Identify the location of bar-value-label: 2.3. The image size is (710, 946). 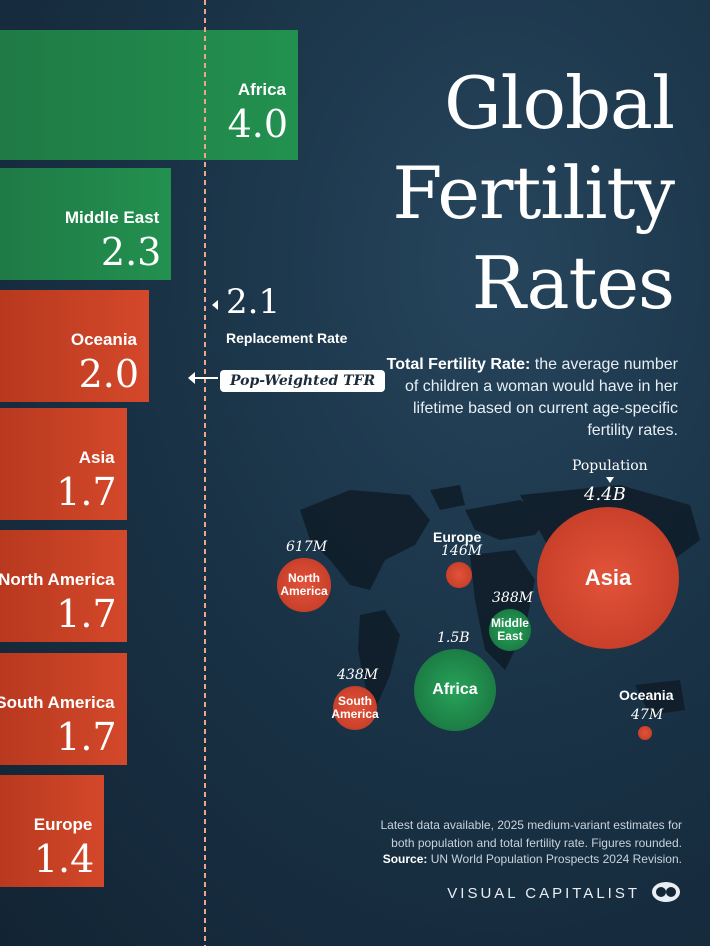
(131, 251).